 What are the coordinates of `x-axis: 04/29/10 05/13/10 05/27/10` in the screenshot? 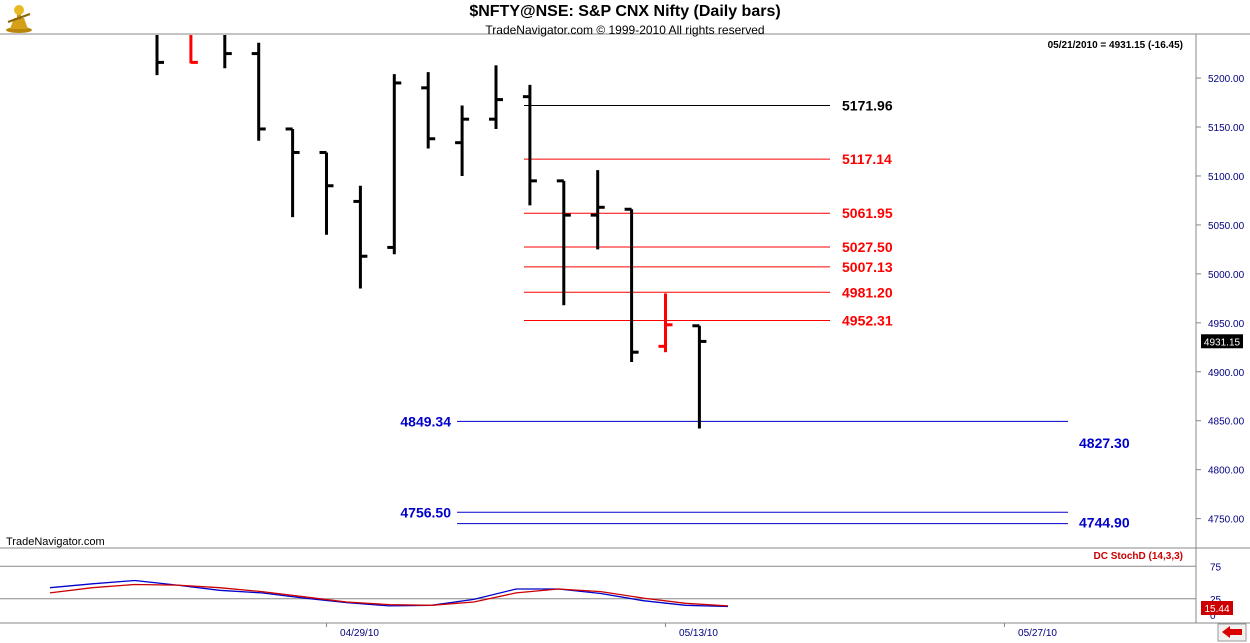 It's located at (691, 631).